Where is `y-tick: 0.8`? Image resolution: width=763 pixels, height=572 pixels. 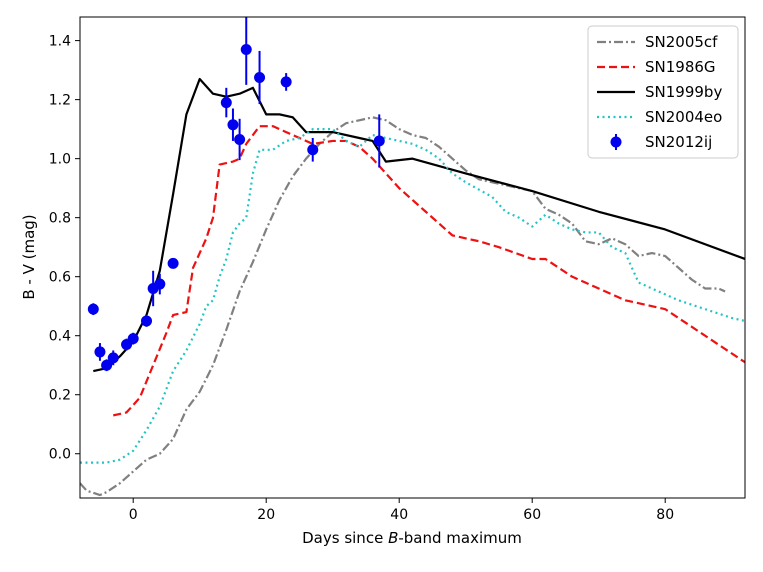
y-tick: 0.8 is located at coordinates (64, 219).